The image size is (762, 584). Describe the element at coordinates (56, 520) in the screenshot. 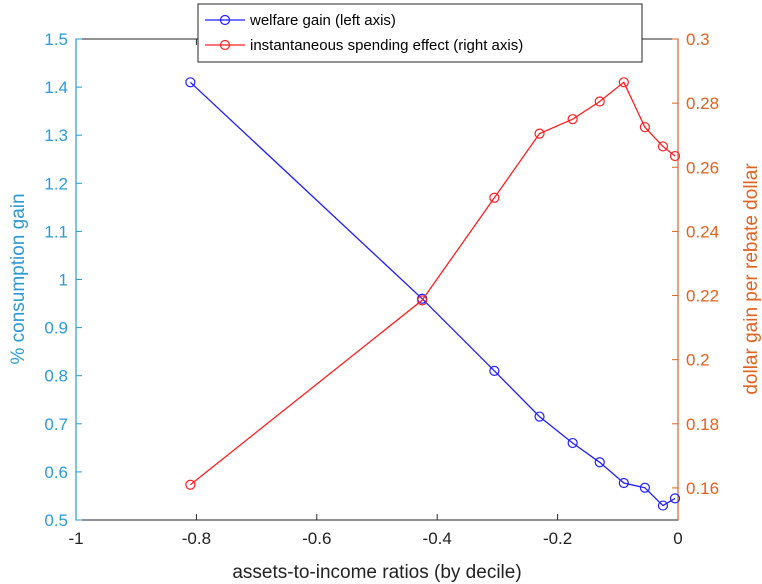

I see `left-tick-label: 0.5` at that location.